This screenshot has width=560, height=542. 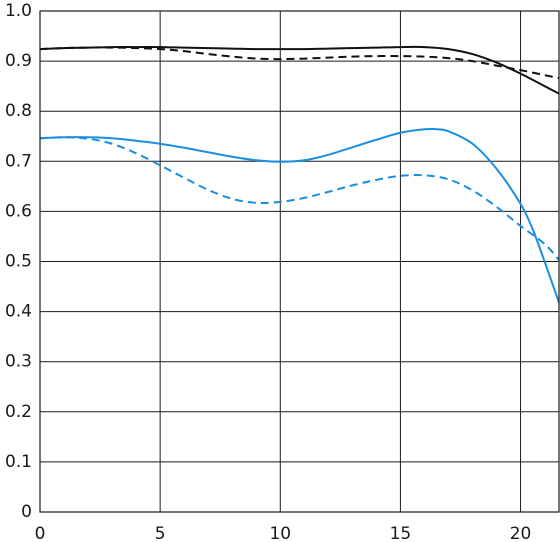 I want to click on x-tick-label: 10, so click(x=280, y=533).